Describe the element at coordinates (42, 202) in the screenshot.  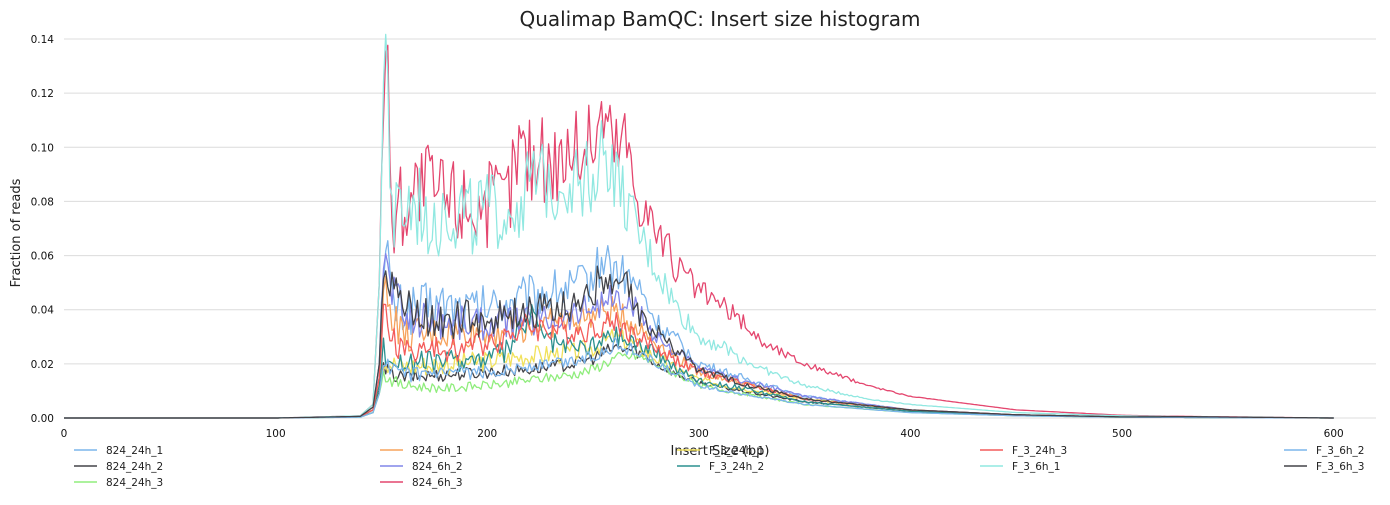
I see `y-tick-label: 0.08` at that location.